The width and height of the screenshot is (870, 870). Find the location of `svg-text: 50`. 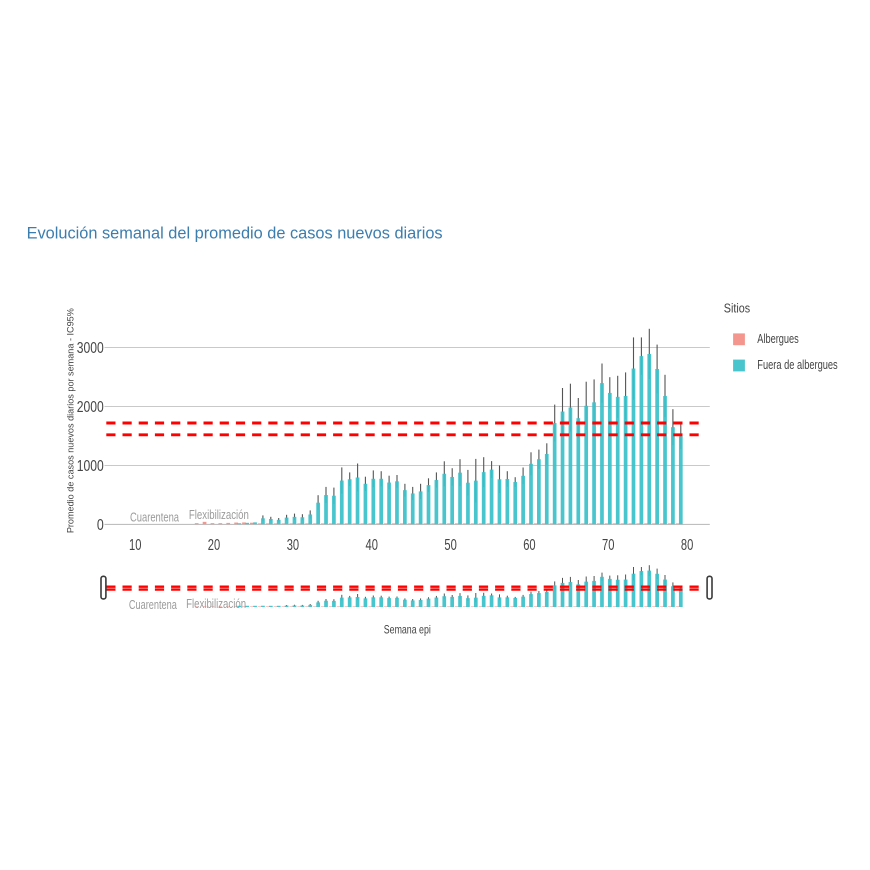

svg-text: 50 is located at coordinates (450, 545).